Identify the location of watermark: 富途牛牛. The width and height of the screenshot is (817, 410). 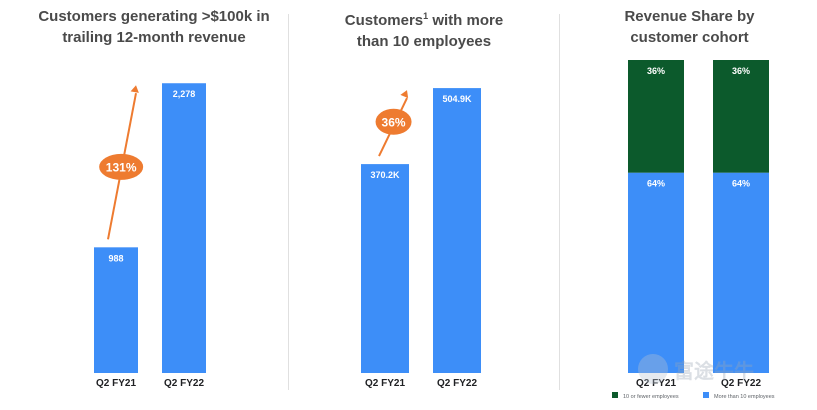
(696, 369).